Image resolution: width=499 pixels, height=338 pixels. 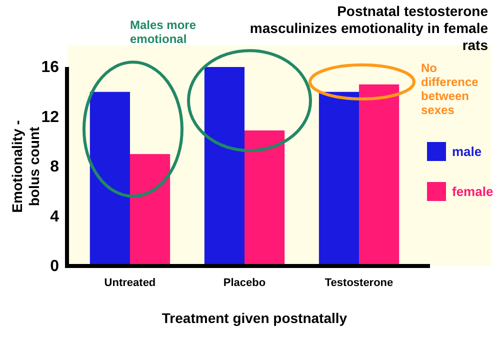 I want to click on y-tick-label: 4, so click(x=55, y=217).